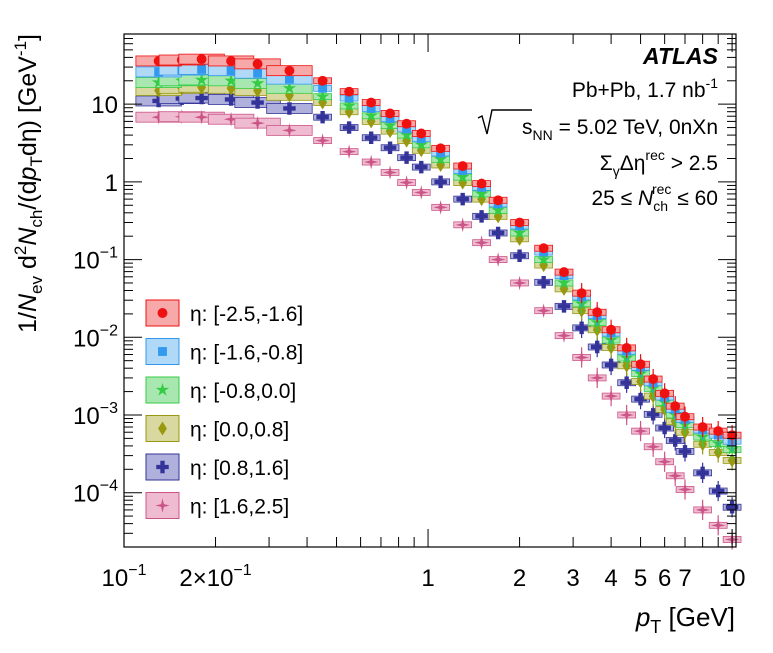 The height and width of the screenshot is (653, 773). What do you see at coordinates (654, 197) in the screenshot?
I see `annotation-multiplicity: 25 ≤ Nchrec ≤ 60` at bounding box center [654, 197].